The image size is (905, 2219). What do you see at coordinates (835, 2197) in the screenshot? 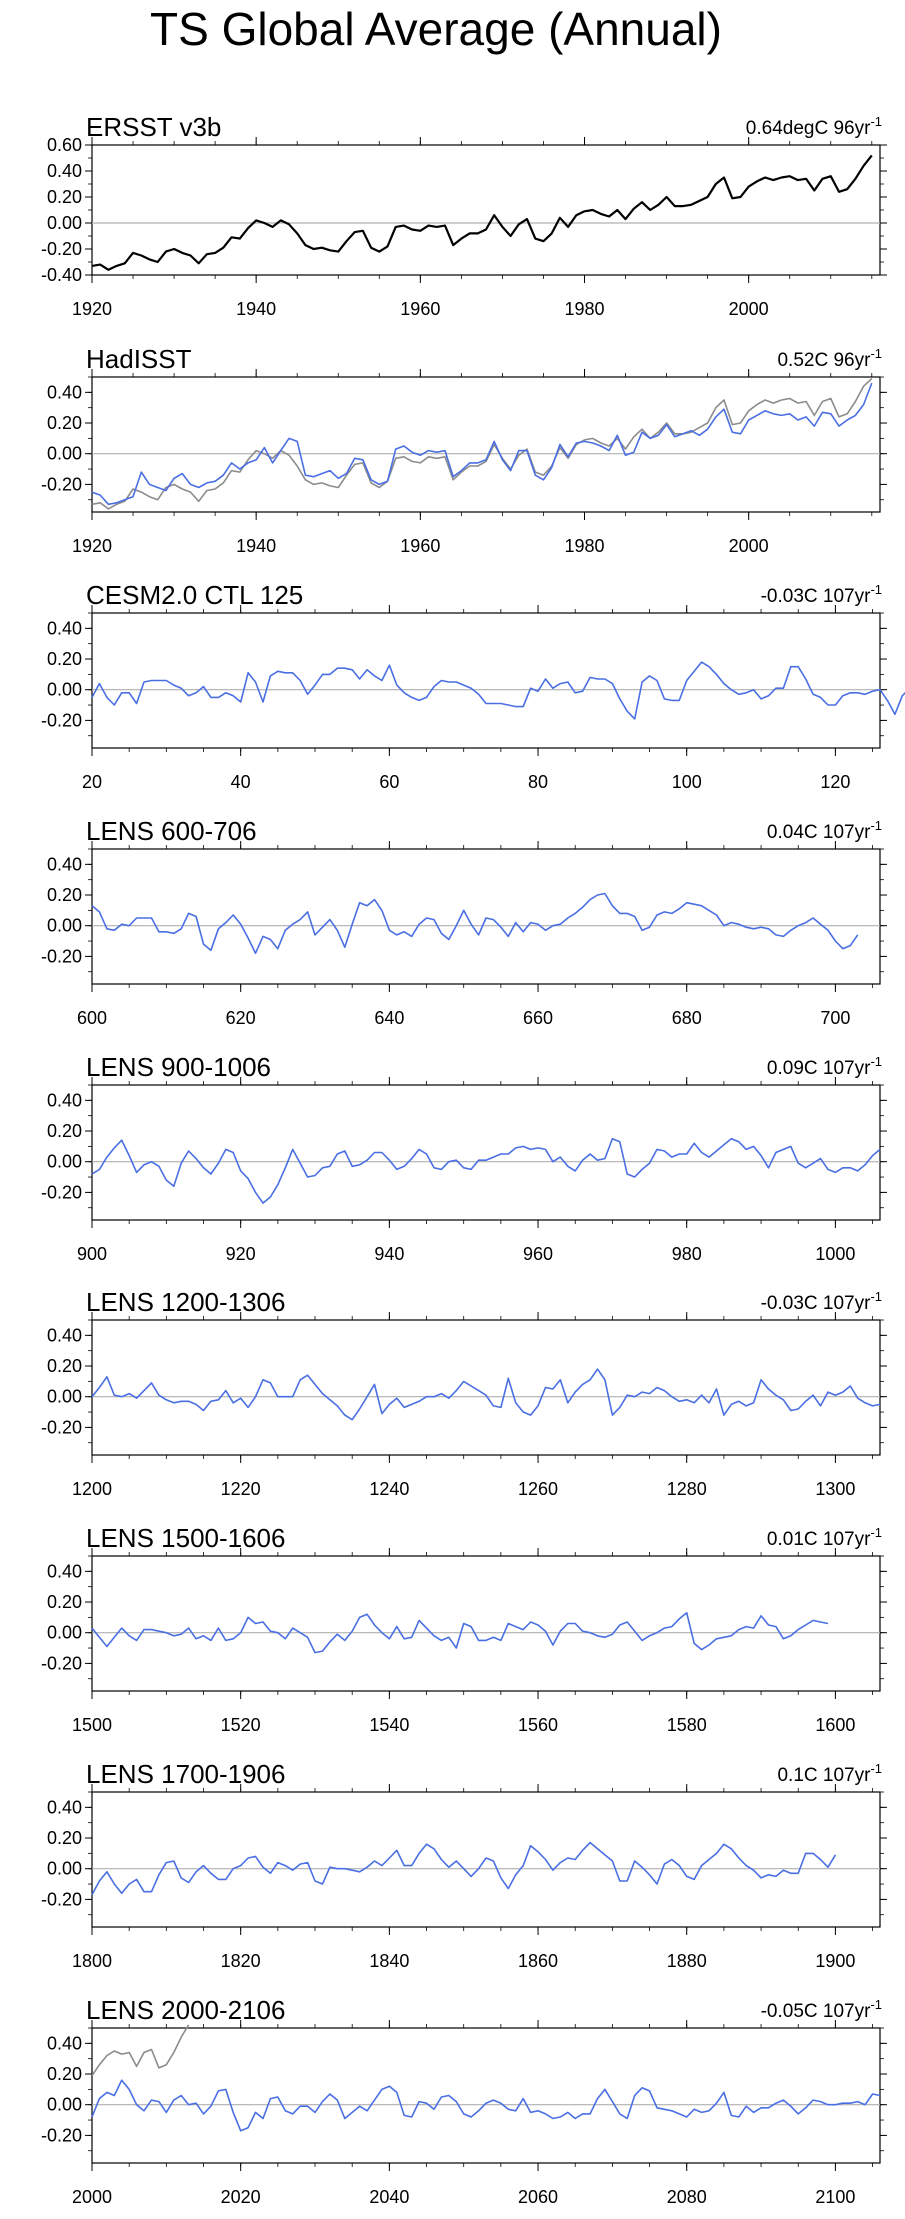
I see `x-tick-label: 2100` at bounding box center [835, 2197].